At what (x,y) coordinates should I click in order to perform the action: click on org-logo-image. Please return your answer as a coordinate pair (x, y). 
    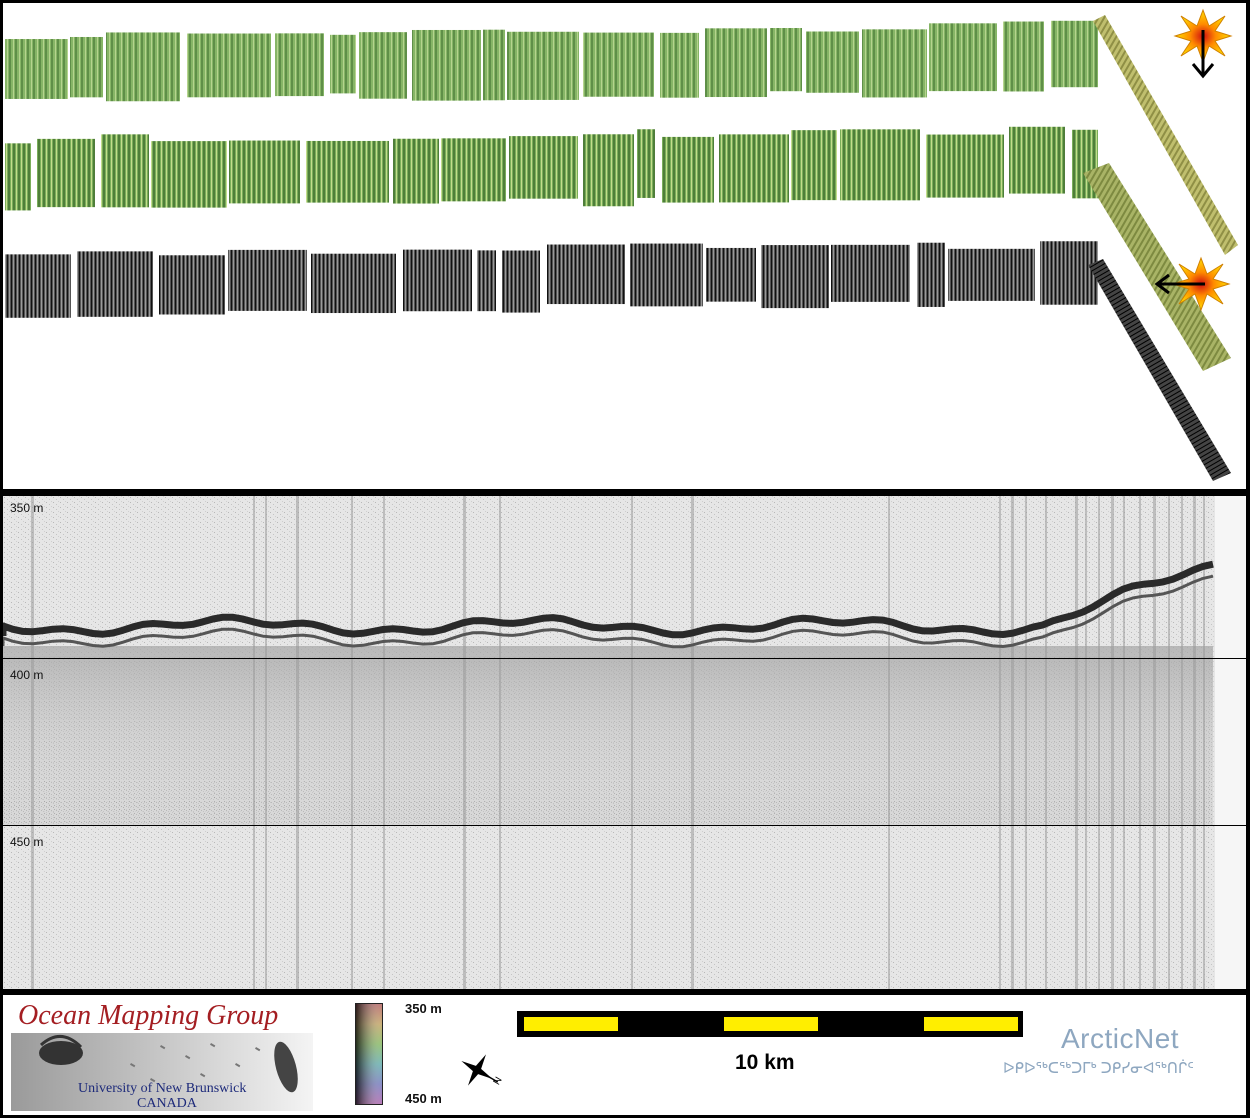
    Looking at the image, I should click on (162, 1072).